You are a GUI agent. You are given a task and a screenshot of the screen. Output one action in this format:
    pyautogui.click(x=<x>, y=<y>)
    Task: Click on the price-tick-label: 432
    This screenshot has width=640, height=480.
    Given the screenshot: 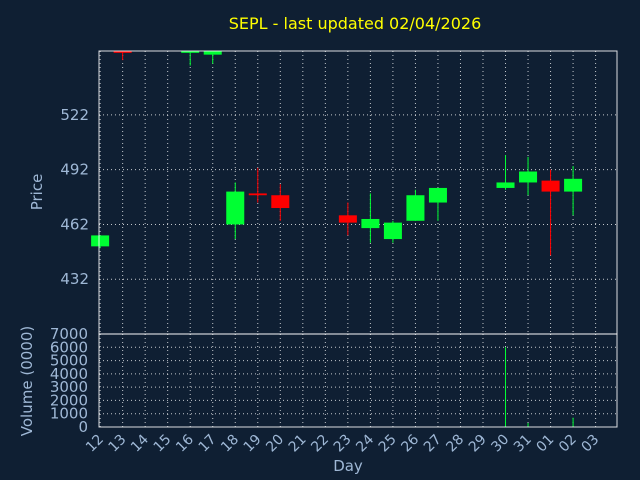 What is the action you would take?
    pyautogui.click(x=74, y=279)
    